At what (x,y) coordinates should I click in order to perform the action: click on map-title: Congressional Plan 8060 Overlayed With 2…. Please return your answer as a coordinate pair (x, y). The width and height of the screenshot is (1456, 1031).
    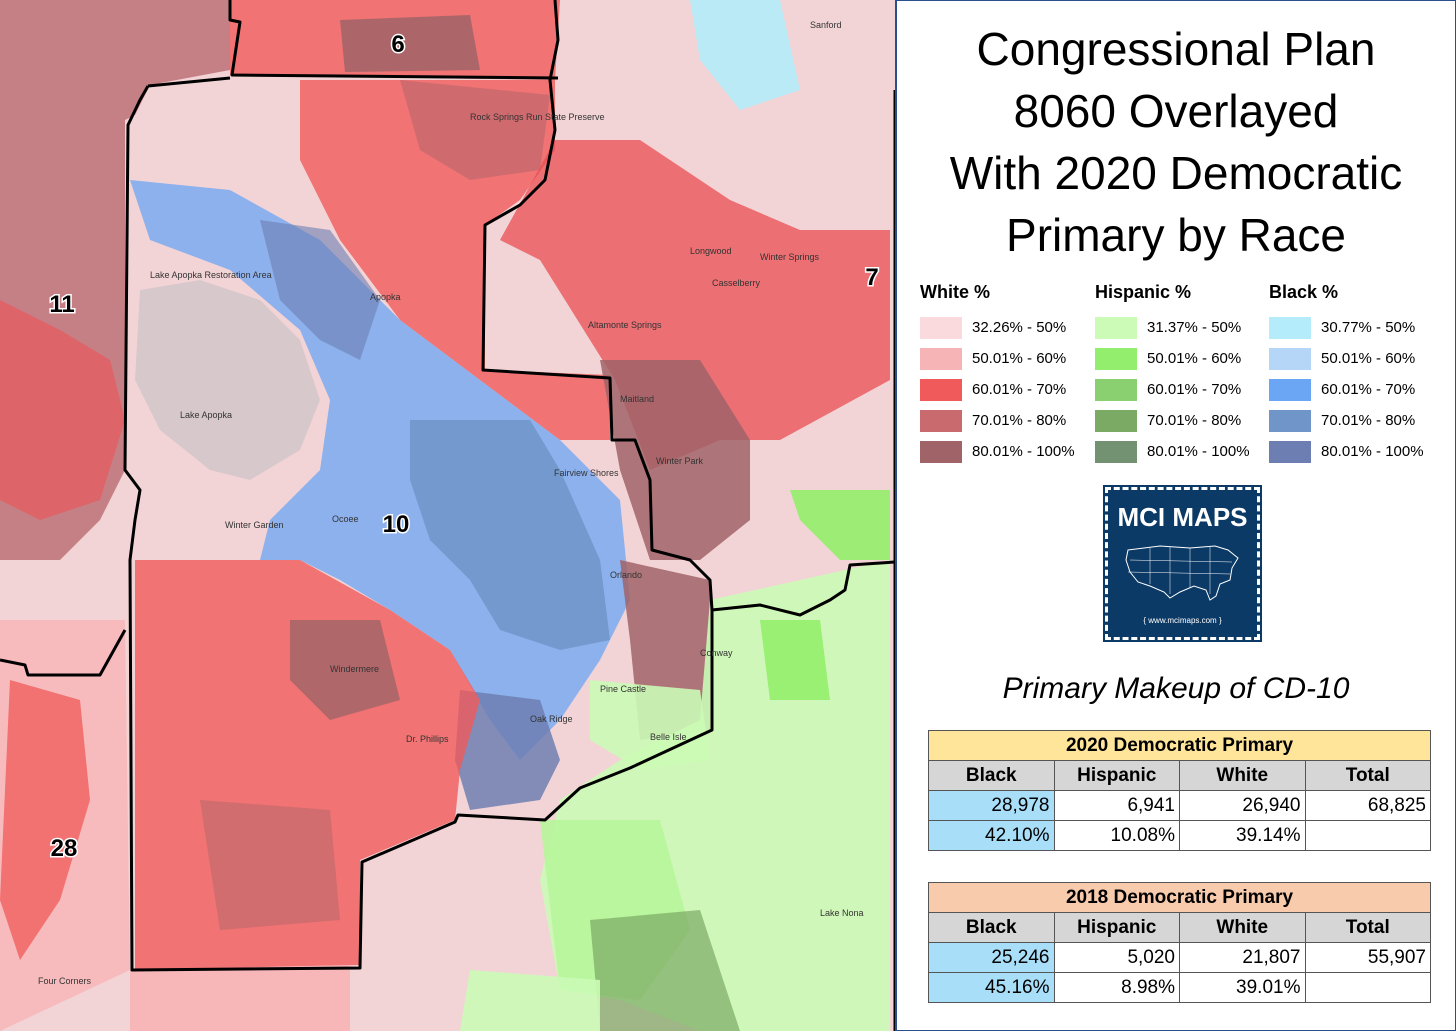
    Looking at the image, I should click on (1176, 142).